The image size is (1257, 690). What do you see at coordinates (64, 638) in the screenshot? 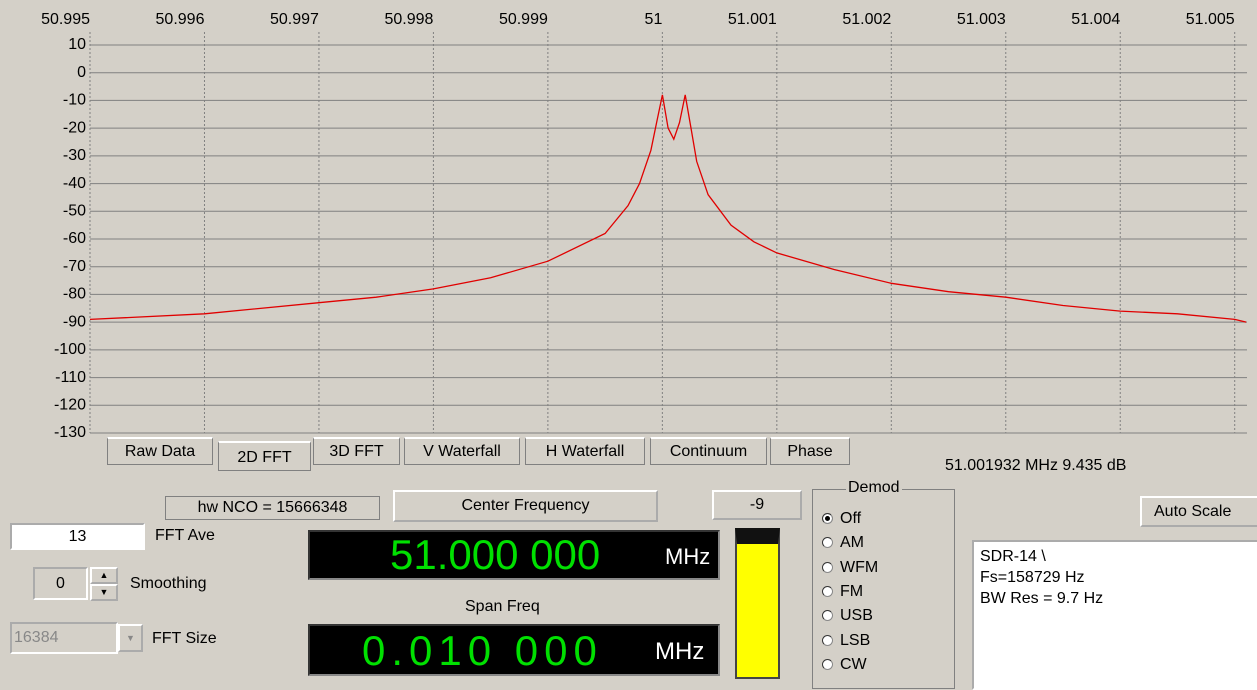
I see `fft-size-select: 16384` at bounding box center [64, 638].